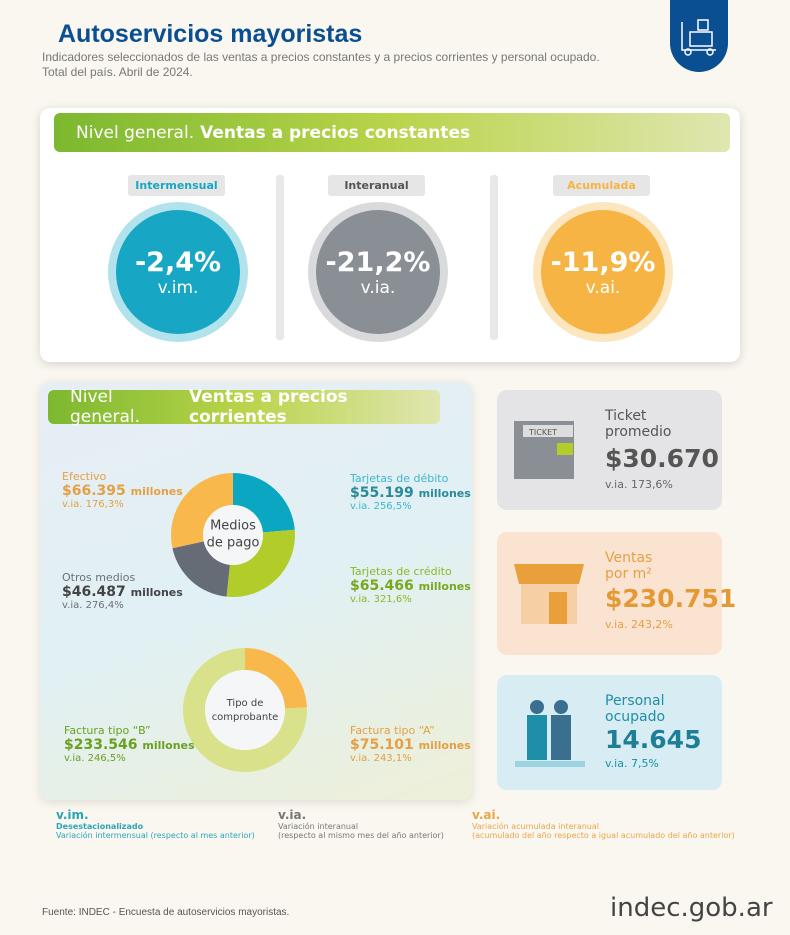  I want to click on cart-icon, so click(699, 36).